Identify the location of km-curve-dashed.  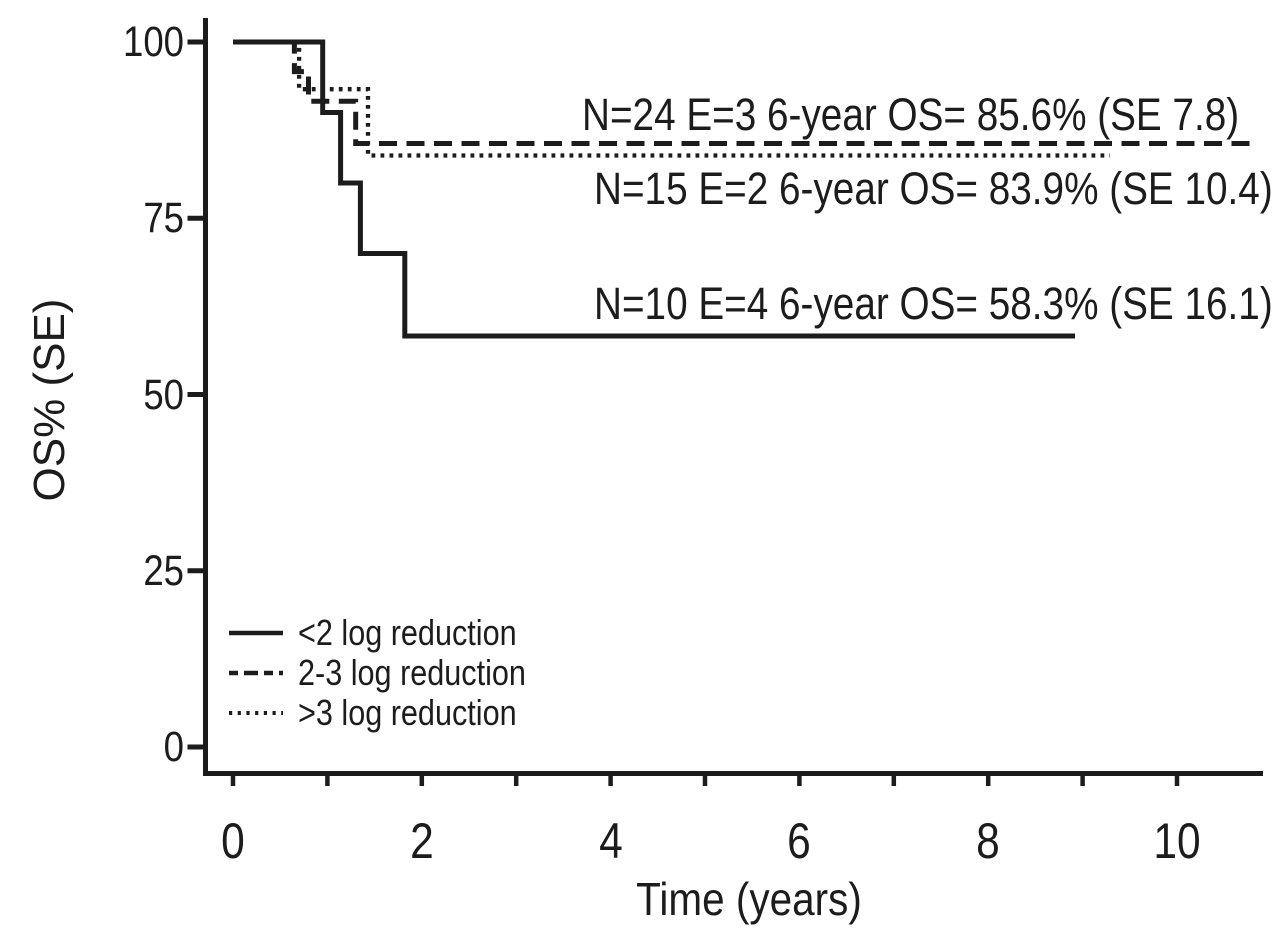
(741, 92).